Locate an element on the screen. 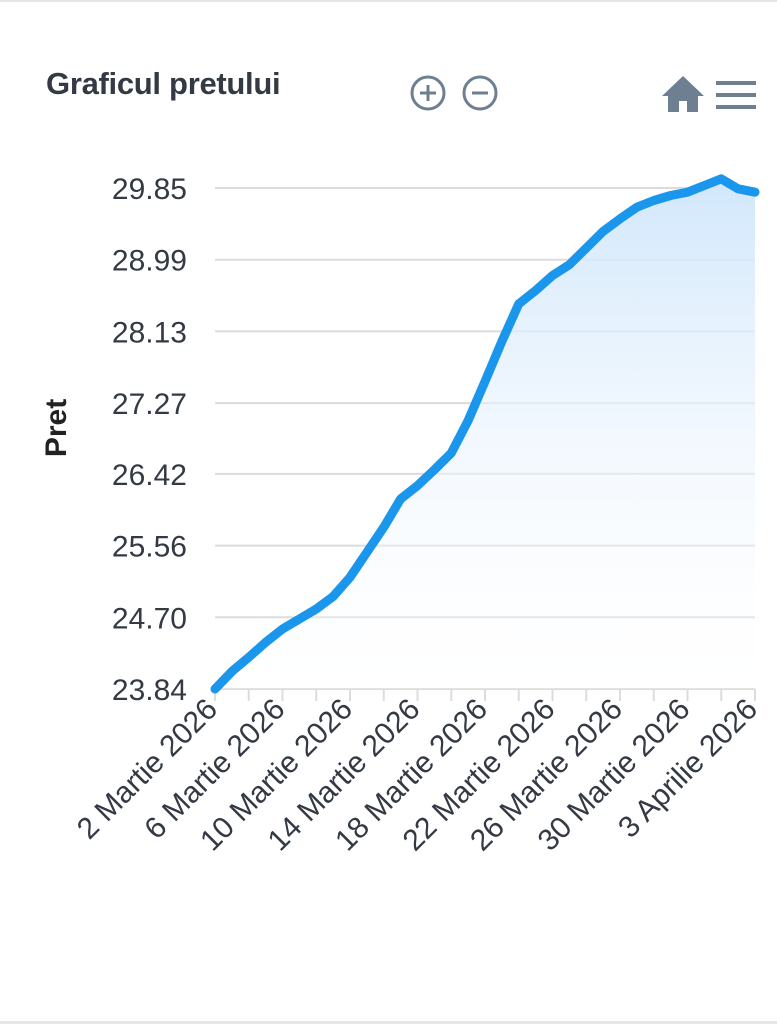 The height and width of the screenshot is (1024, 777). zoom-in-button is located at coordinates (428, 93).